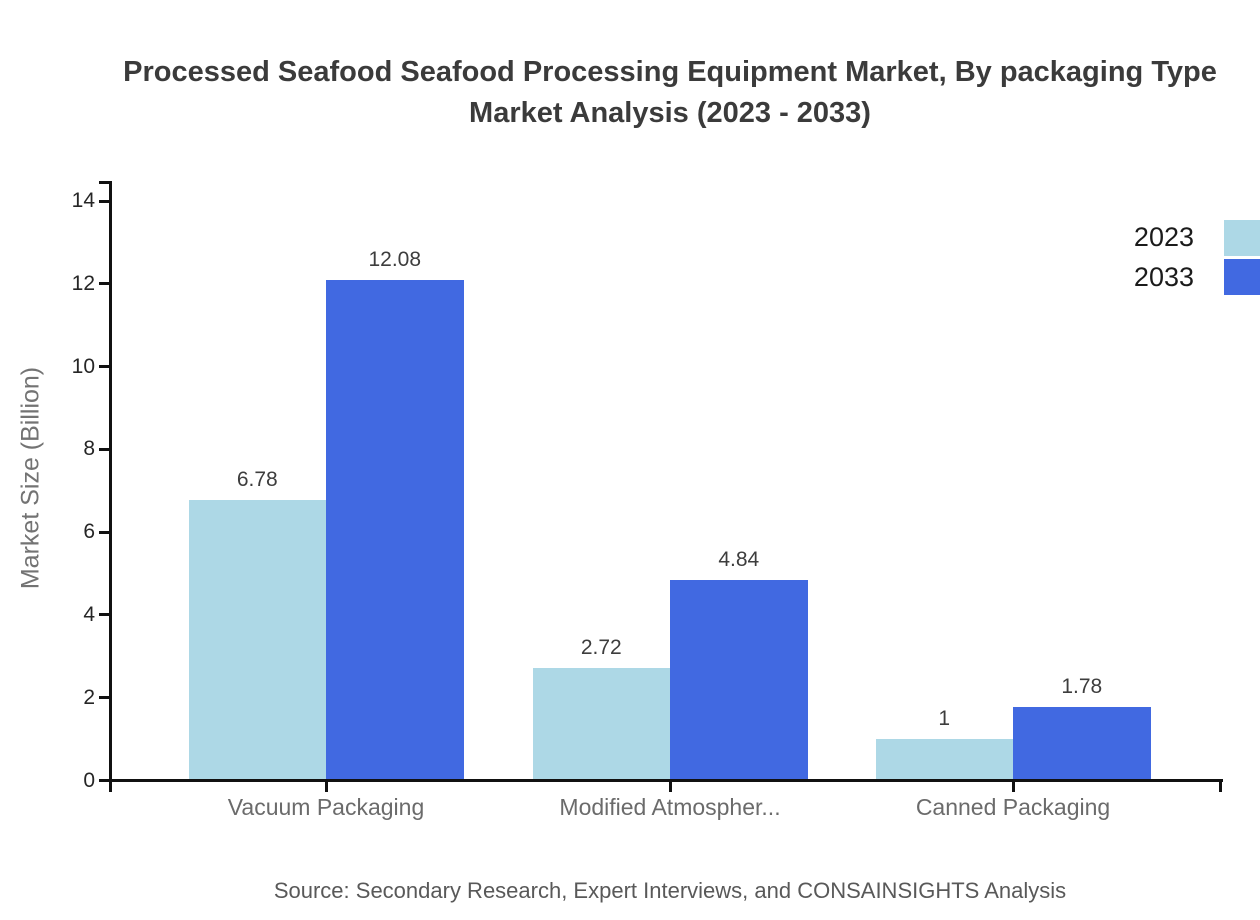  Describe the element at coordinates (1013, 807) in the screenshot. I see `x-tick-label: Canned Packaging` at that location.